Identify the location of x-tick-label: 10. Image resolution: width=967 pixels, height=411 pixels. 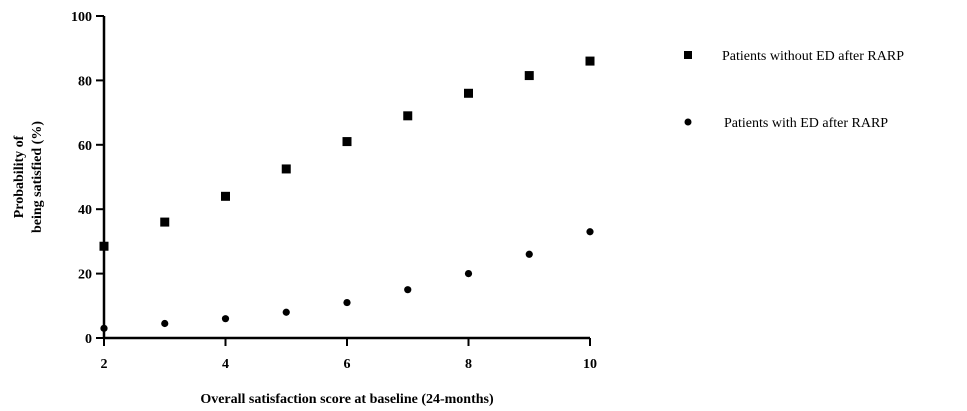
(590, 364).